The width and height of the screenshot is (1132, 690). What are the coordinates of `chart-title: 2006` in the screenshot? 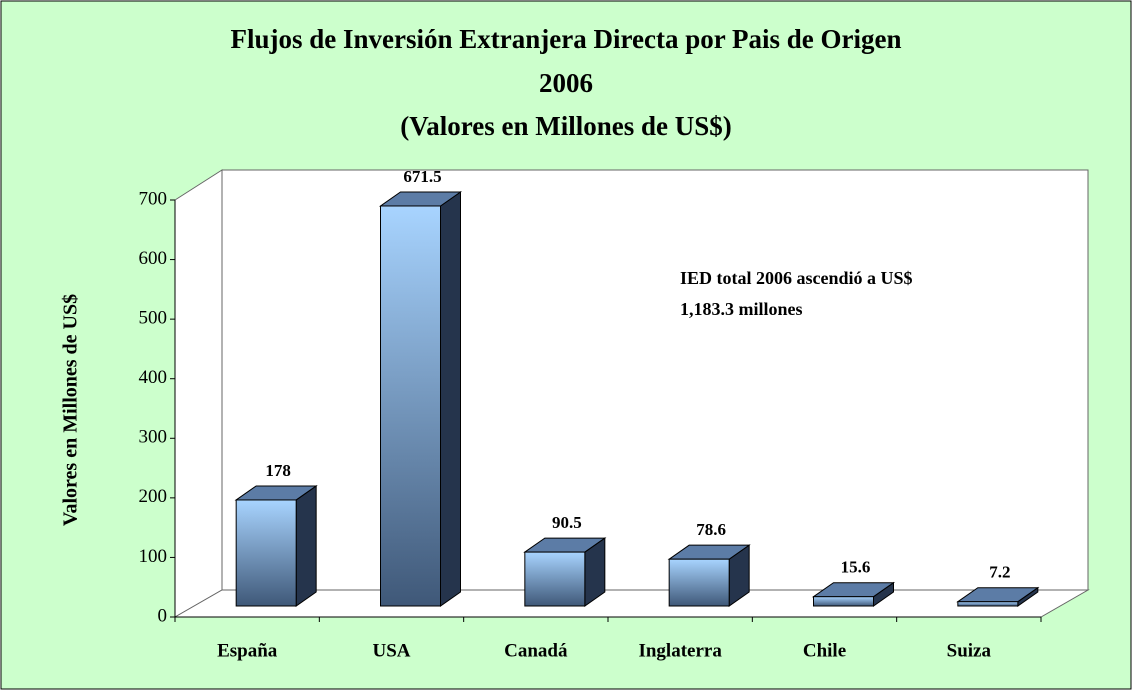 It's located at (566, 83).